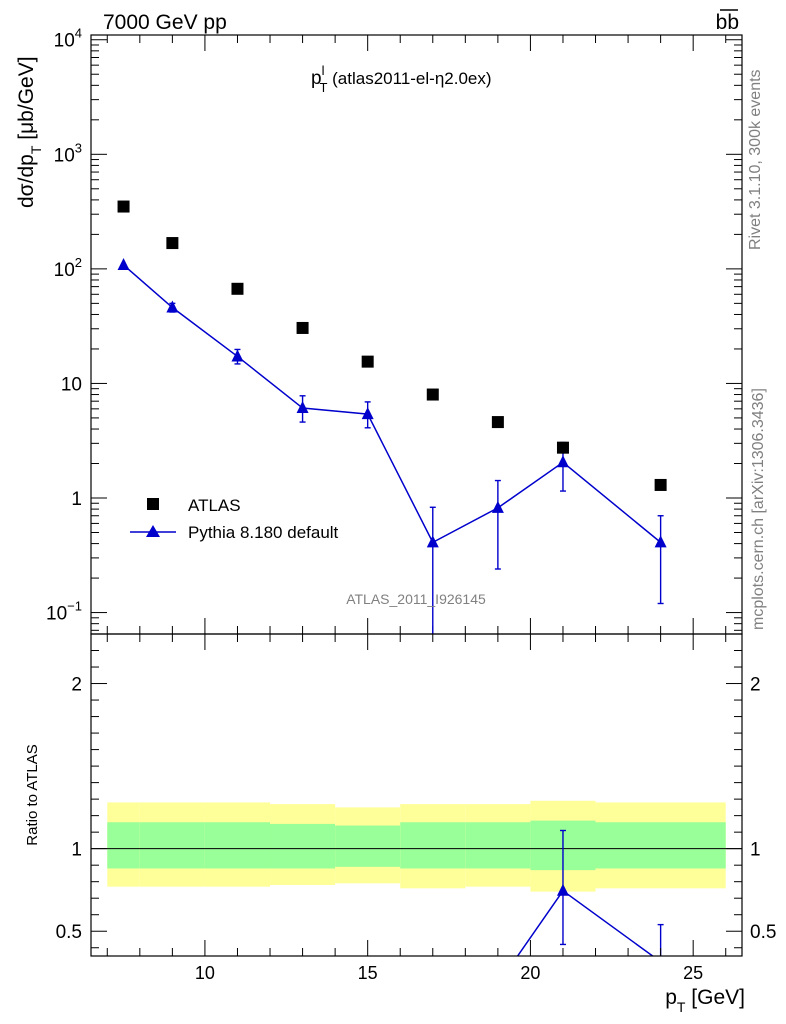 The height and width of the screenshot is (1024, 786). I want to click on main-y-tick-label: 10⁴, so click(68, 39).